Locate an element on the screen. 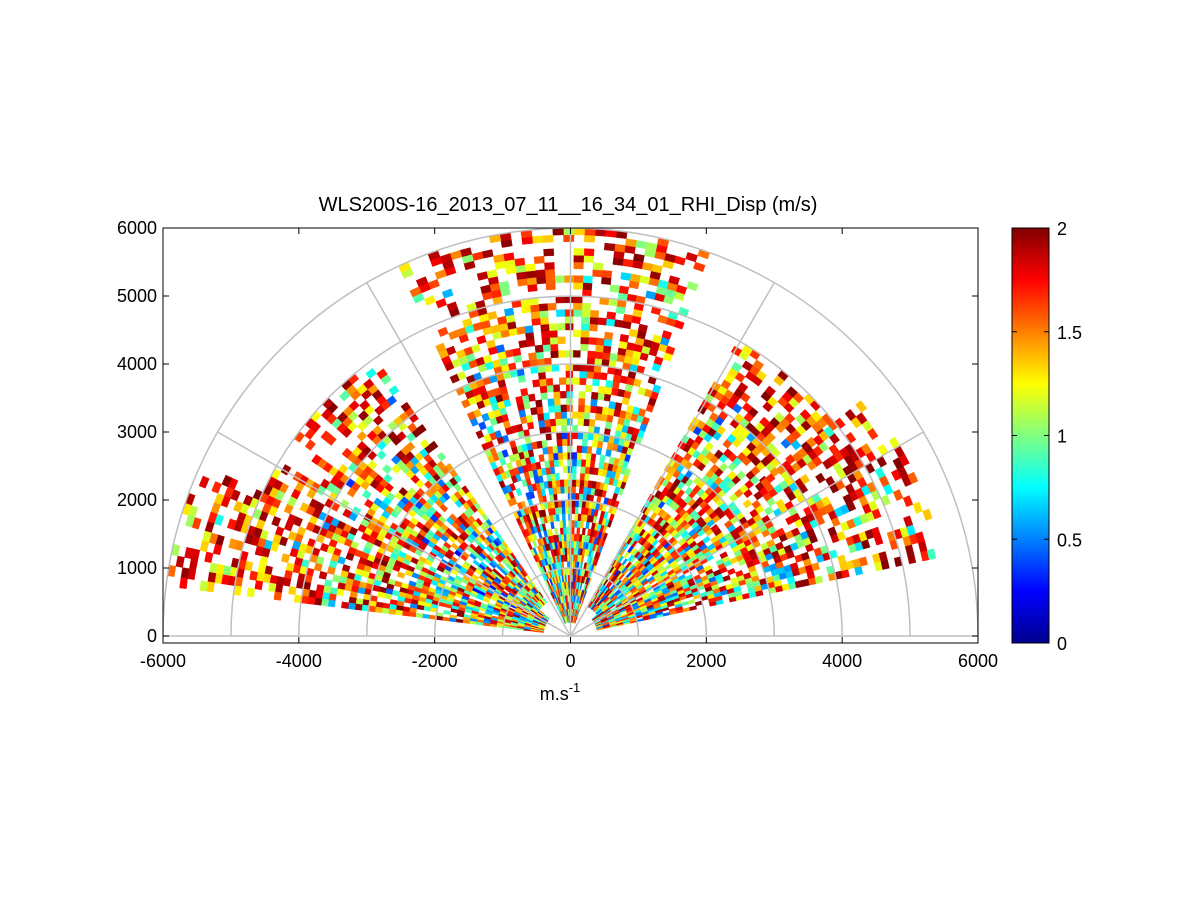 The height and width of the screenshot is (901, 1201). colorbar-tick-label: 1 is located at coordinates (1062, 437).